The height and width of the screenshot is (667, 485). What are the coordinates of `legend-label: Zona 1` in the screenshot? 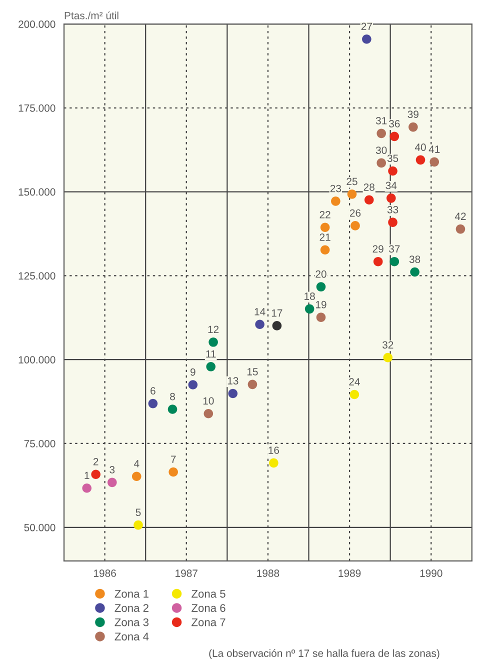 It's located at (131, 594).